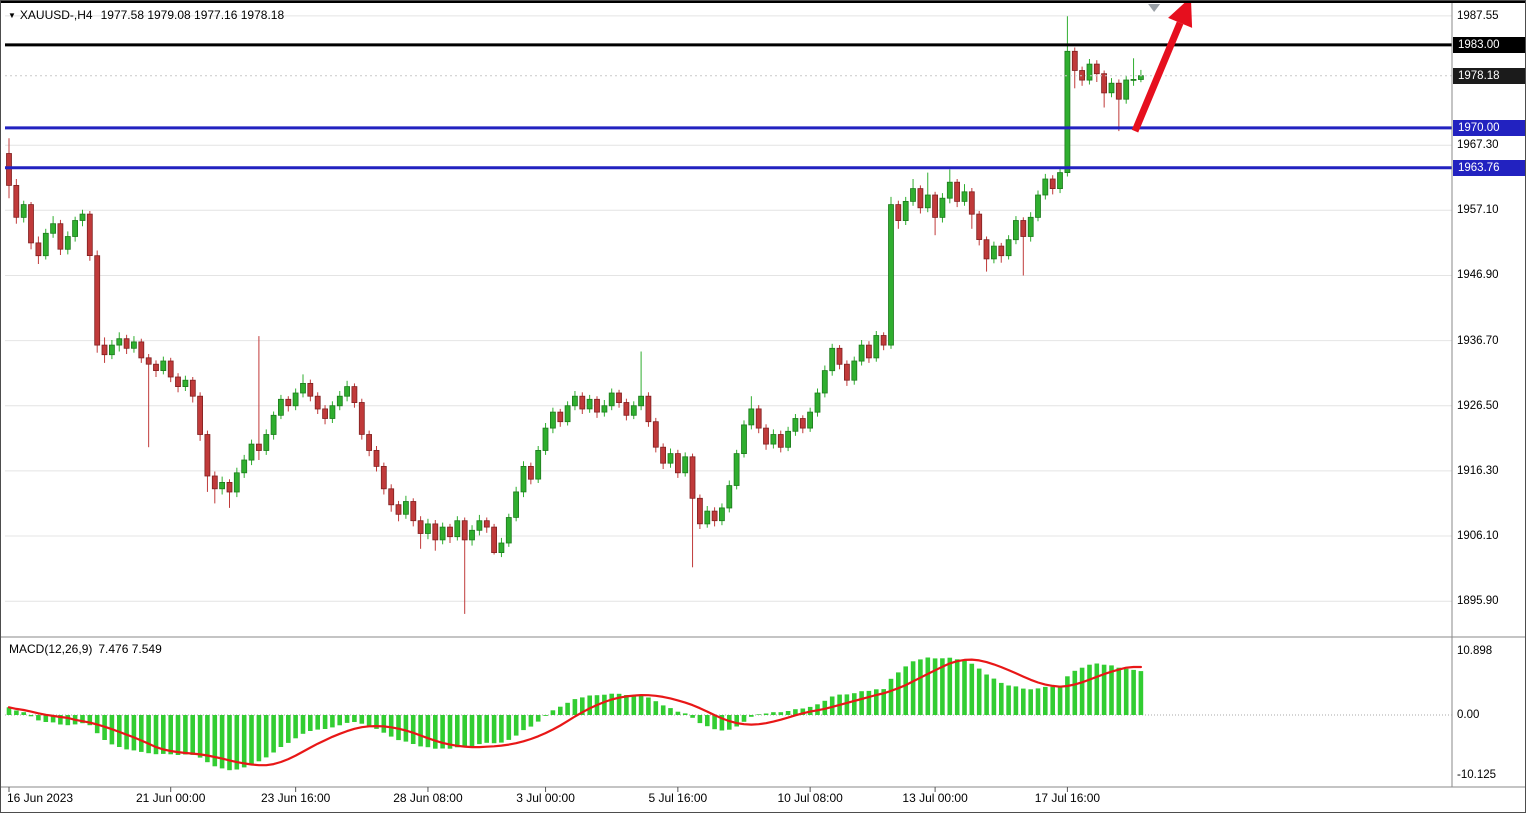  Describe the element at coordinates (1475, 650) in the screenshot. I see `macd-axis-tick-label: 10.898` at that location.